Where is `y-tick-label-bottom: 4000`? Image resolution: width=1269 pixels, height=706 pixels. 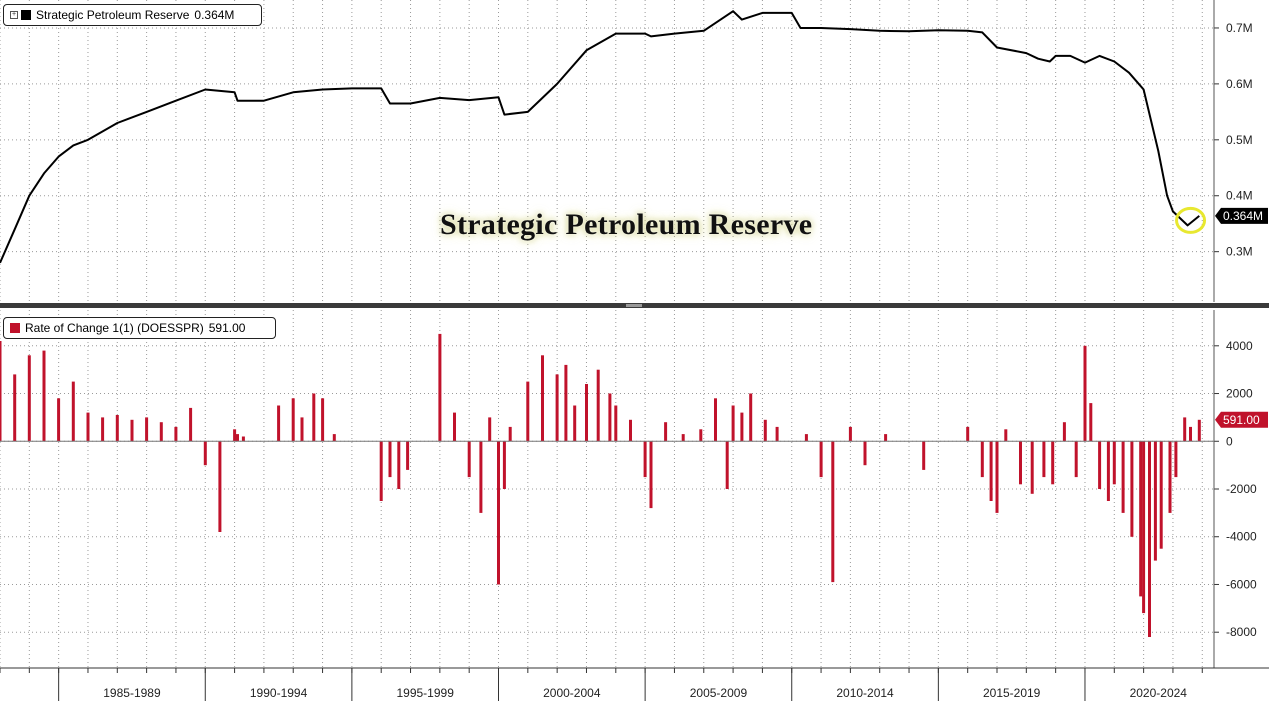
y-tick-label-bottom: 4000 is located at coordinates (1239, 346).